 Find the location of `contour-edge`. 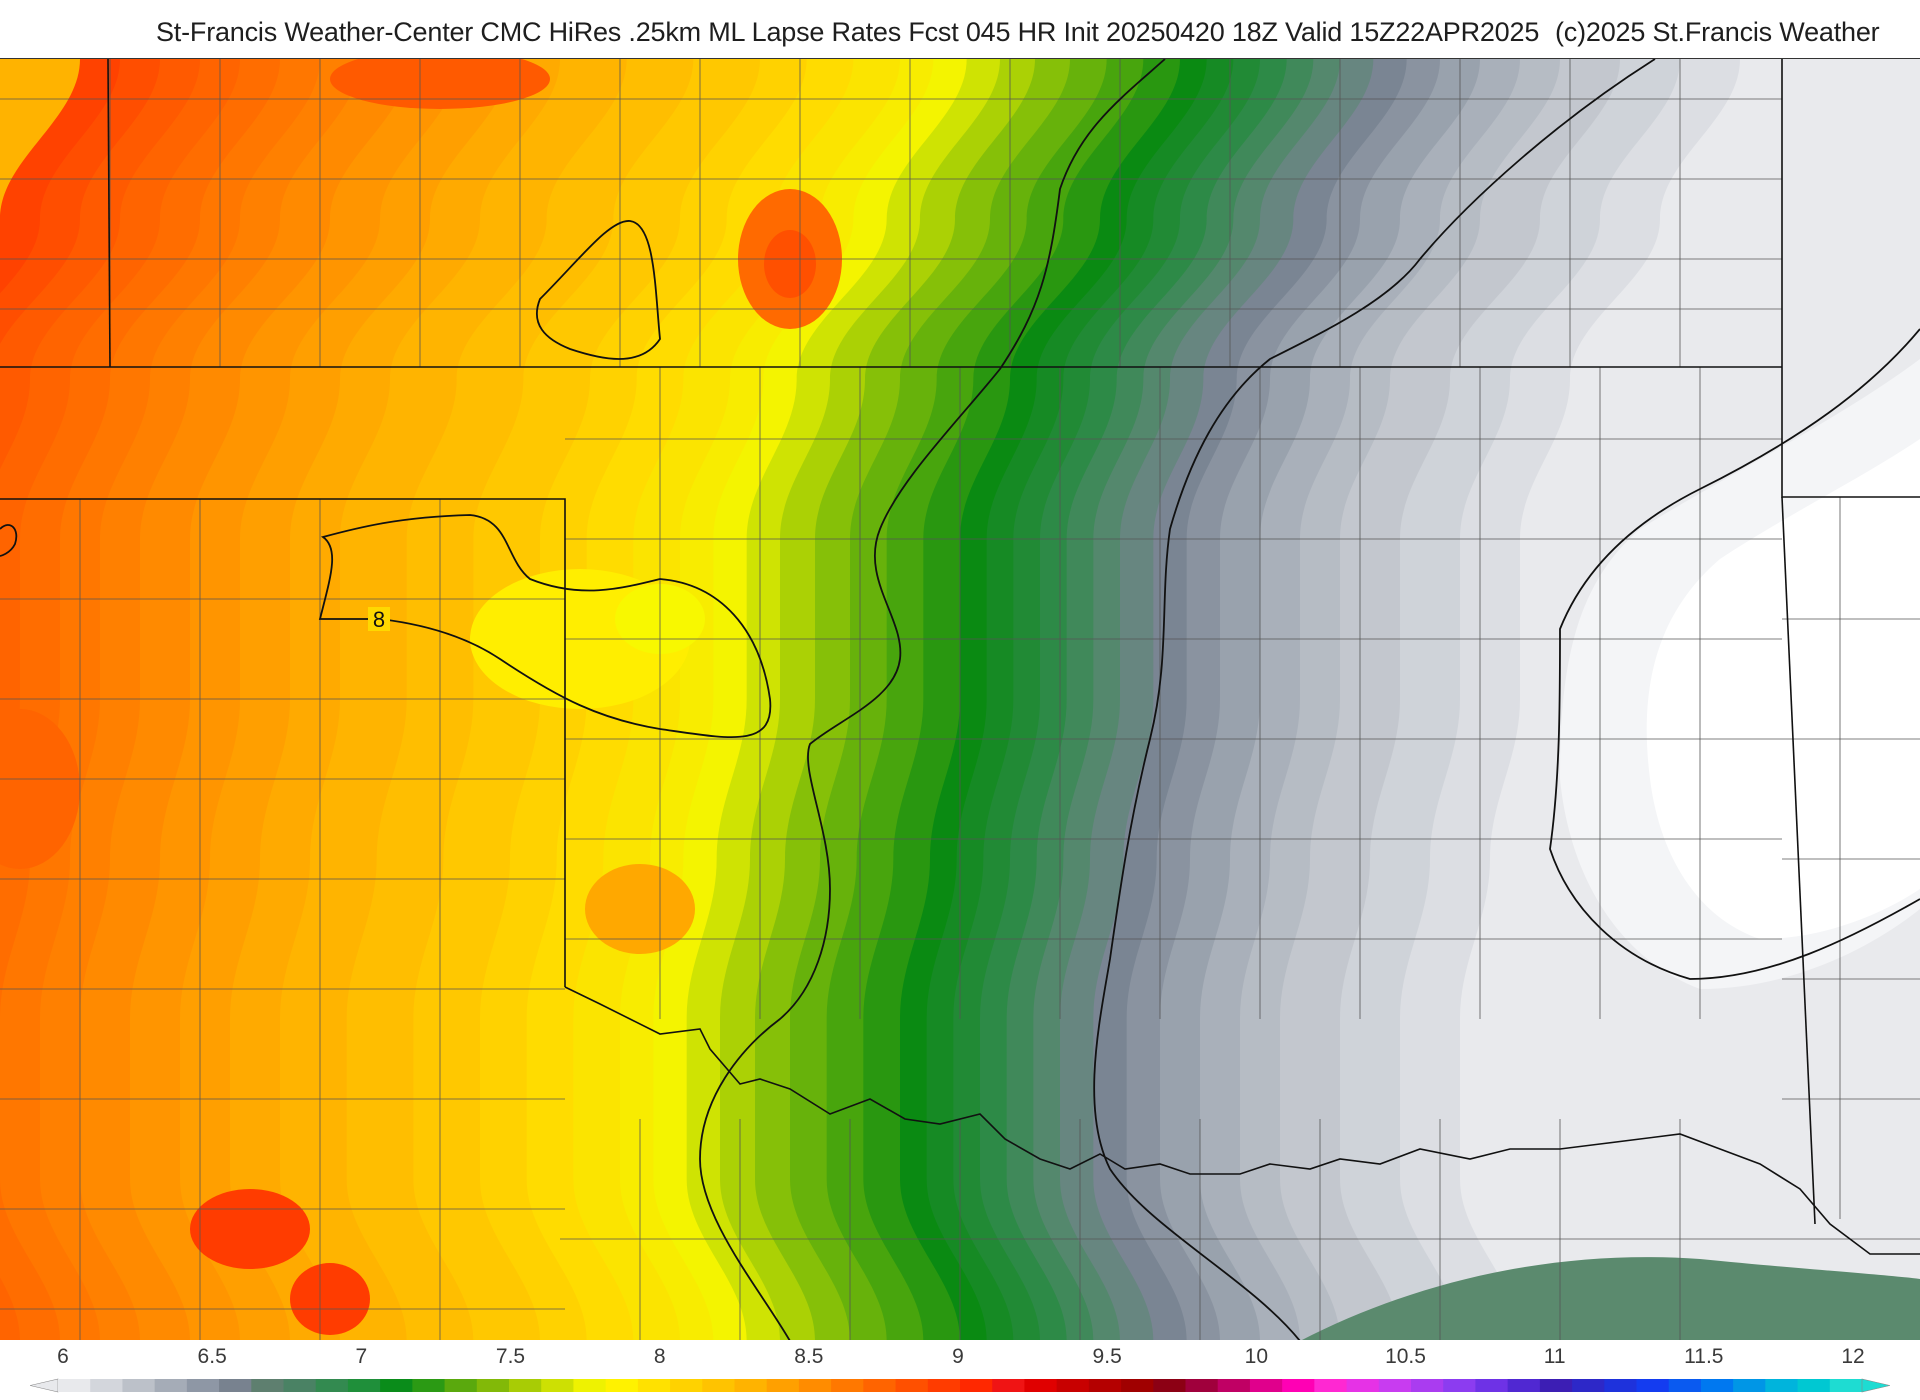

contour-edge is located at coordinates (9, 540).